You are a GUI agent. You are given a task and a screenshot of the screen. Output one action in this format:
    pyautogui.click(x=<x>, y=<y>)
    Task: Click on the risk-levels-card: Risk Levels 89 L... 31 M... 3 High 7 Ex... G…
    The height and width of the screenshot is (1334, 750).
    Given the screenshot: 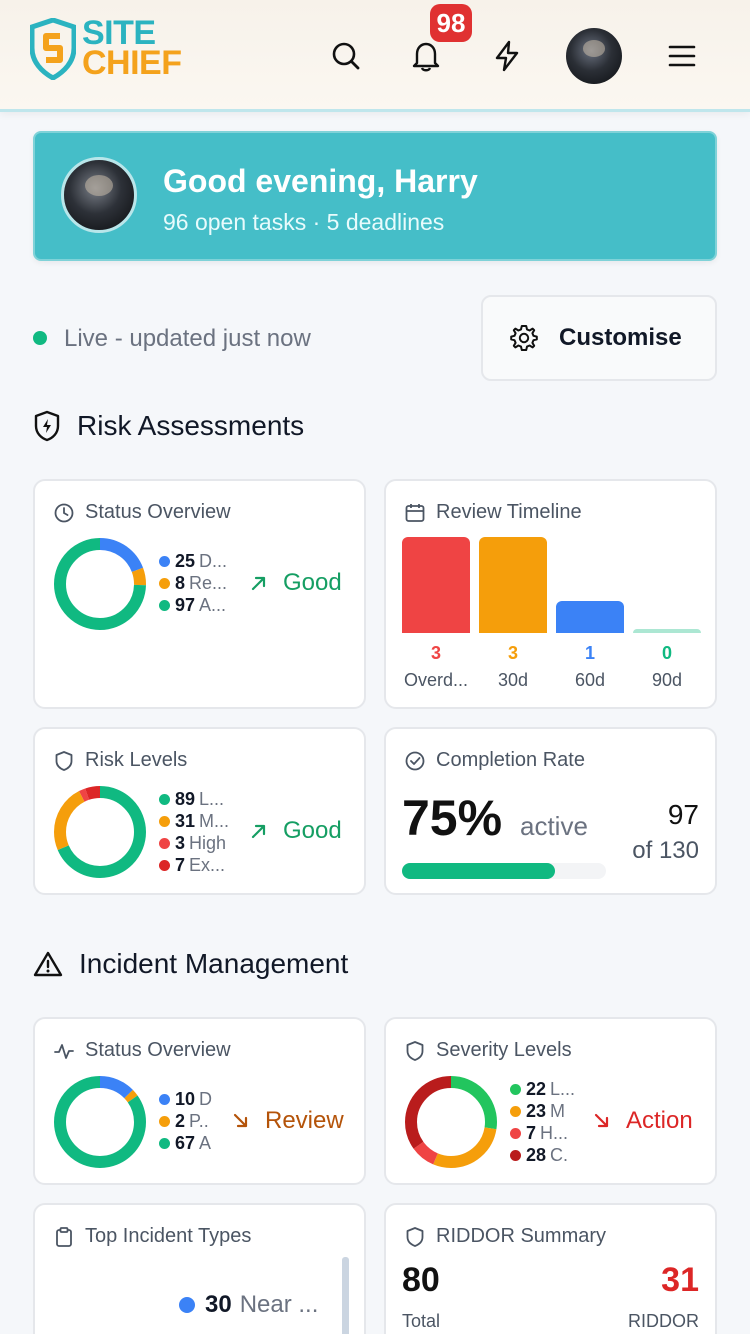 What is the action you would take?
    pyautogui.click(x=199, y=811)
    